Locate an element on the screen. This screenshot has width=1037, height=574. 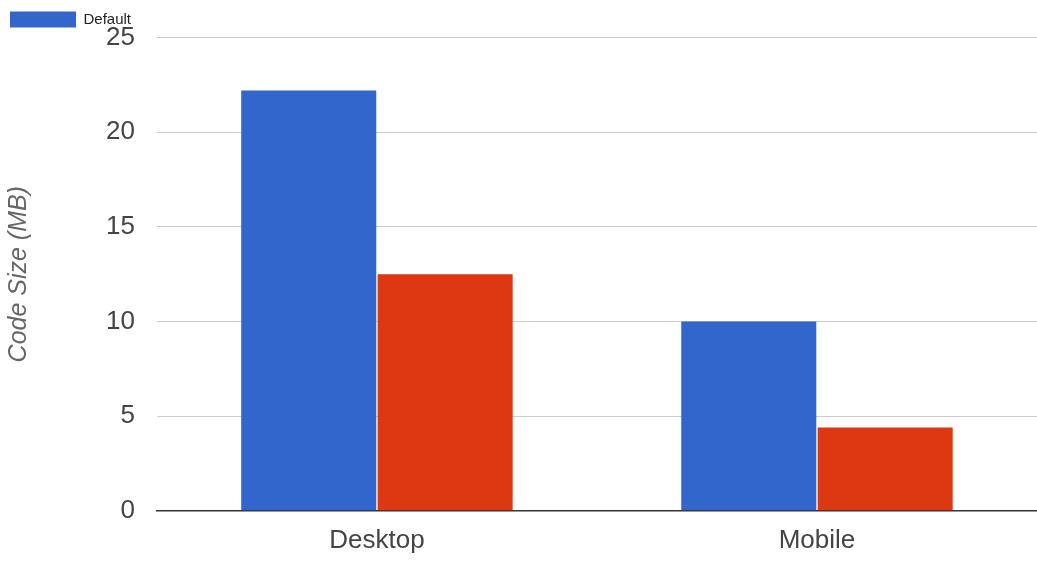
y-tick-label: 0 is located at coordinates (127, 508).